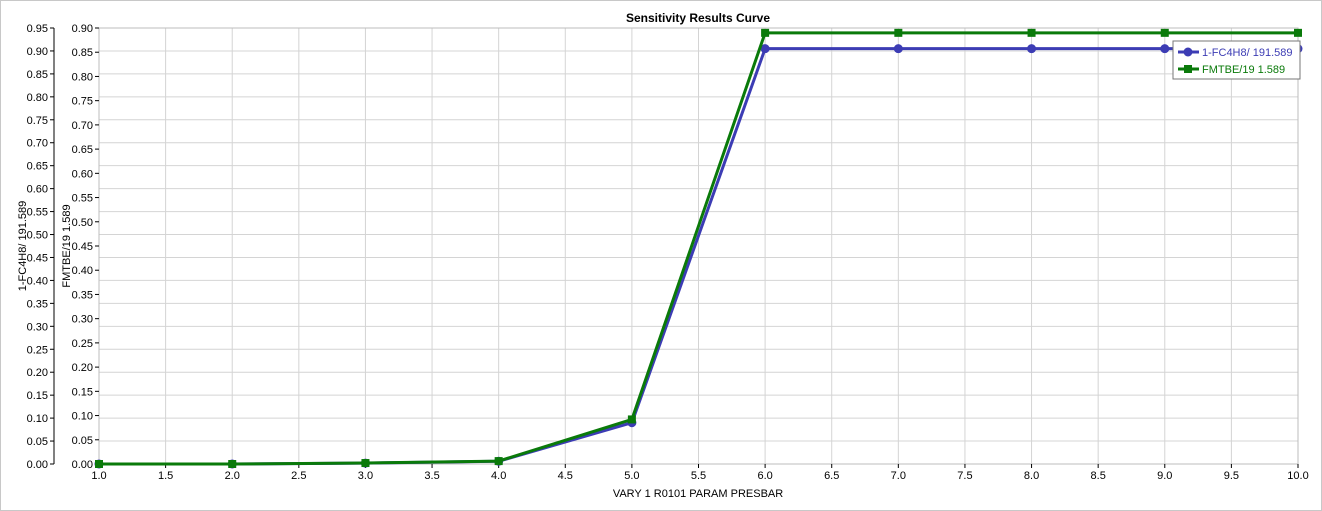  What do you see at coordinates (82, 223) in the screenshot?
I see `inner-y-tick-label: 0.50` at bounding box center [82, 223].